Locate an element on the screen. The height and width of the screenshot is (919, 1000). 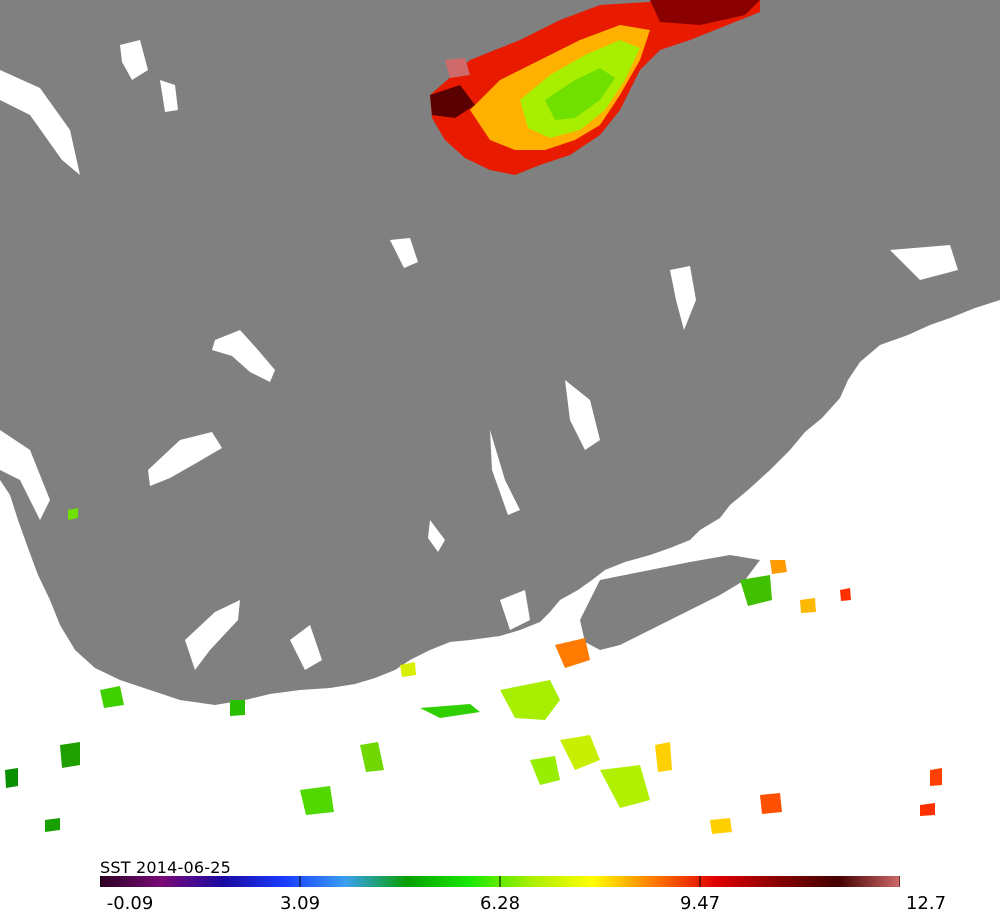
colorbar-tick-label: 9.47 is located at coordinates (700, 903).